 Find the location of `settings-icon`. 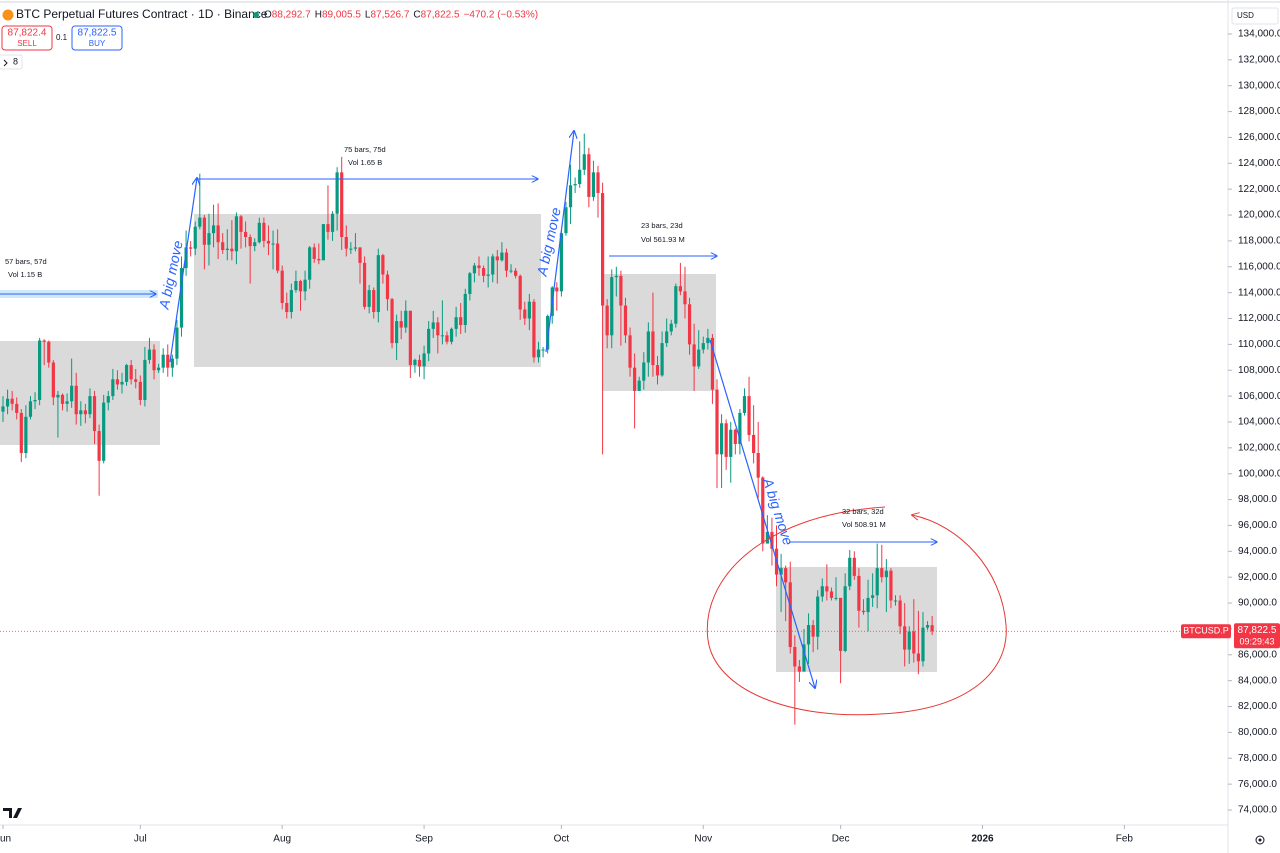

settings-icon is located at coordinates (1260, 840).